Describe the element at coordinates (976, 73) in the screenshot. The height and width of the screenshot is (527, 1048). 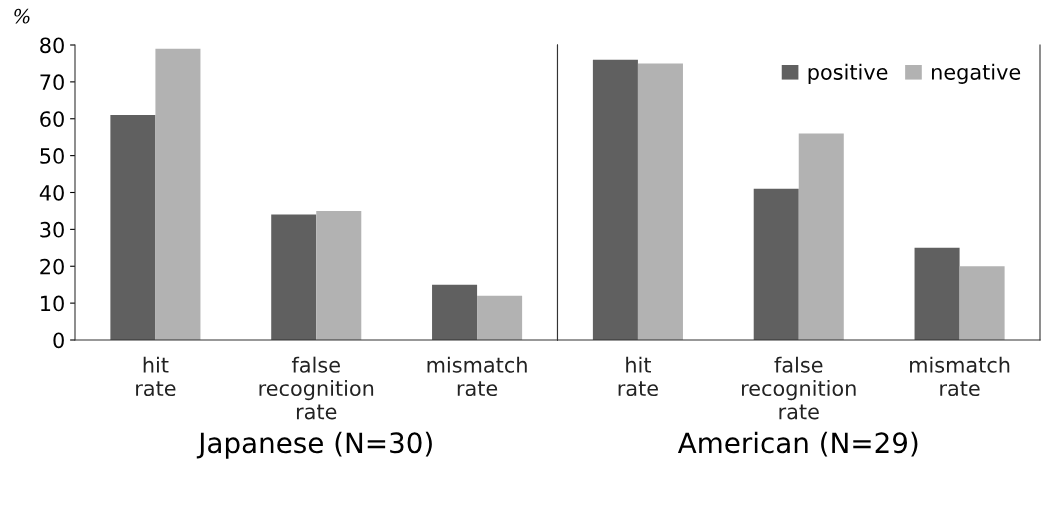
I see `legend-label: negative` at that location.